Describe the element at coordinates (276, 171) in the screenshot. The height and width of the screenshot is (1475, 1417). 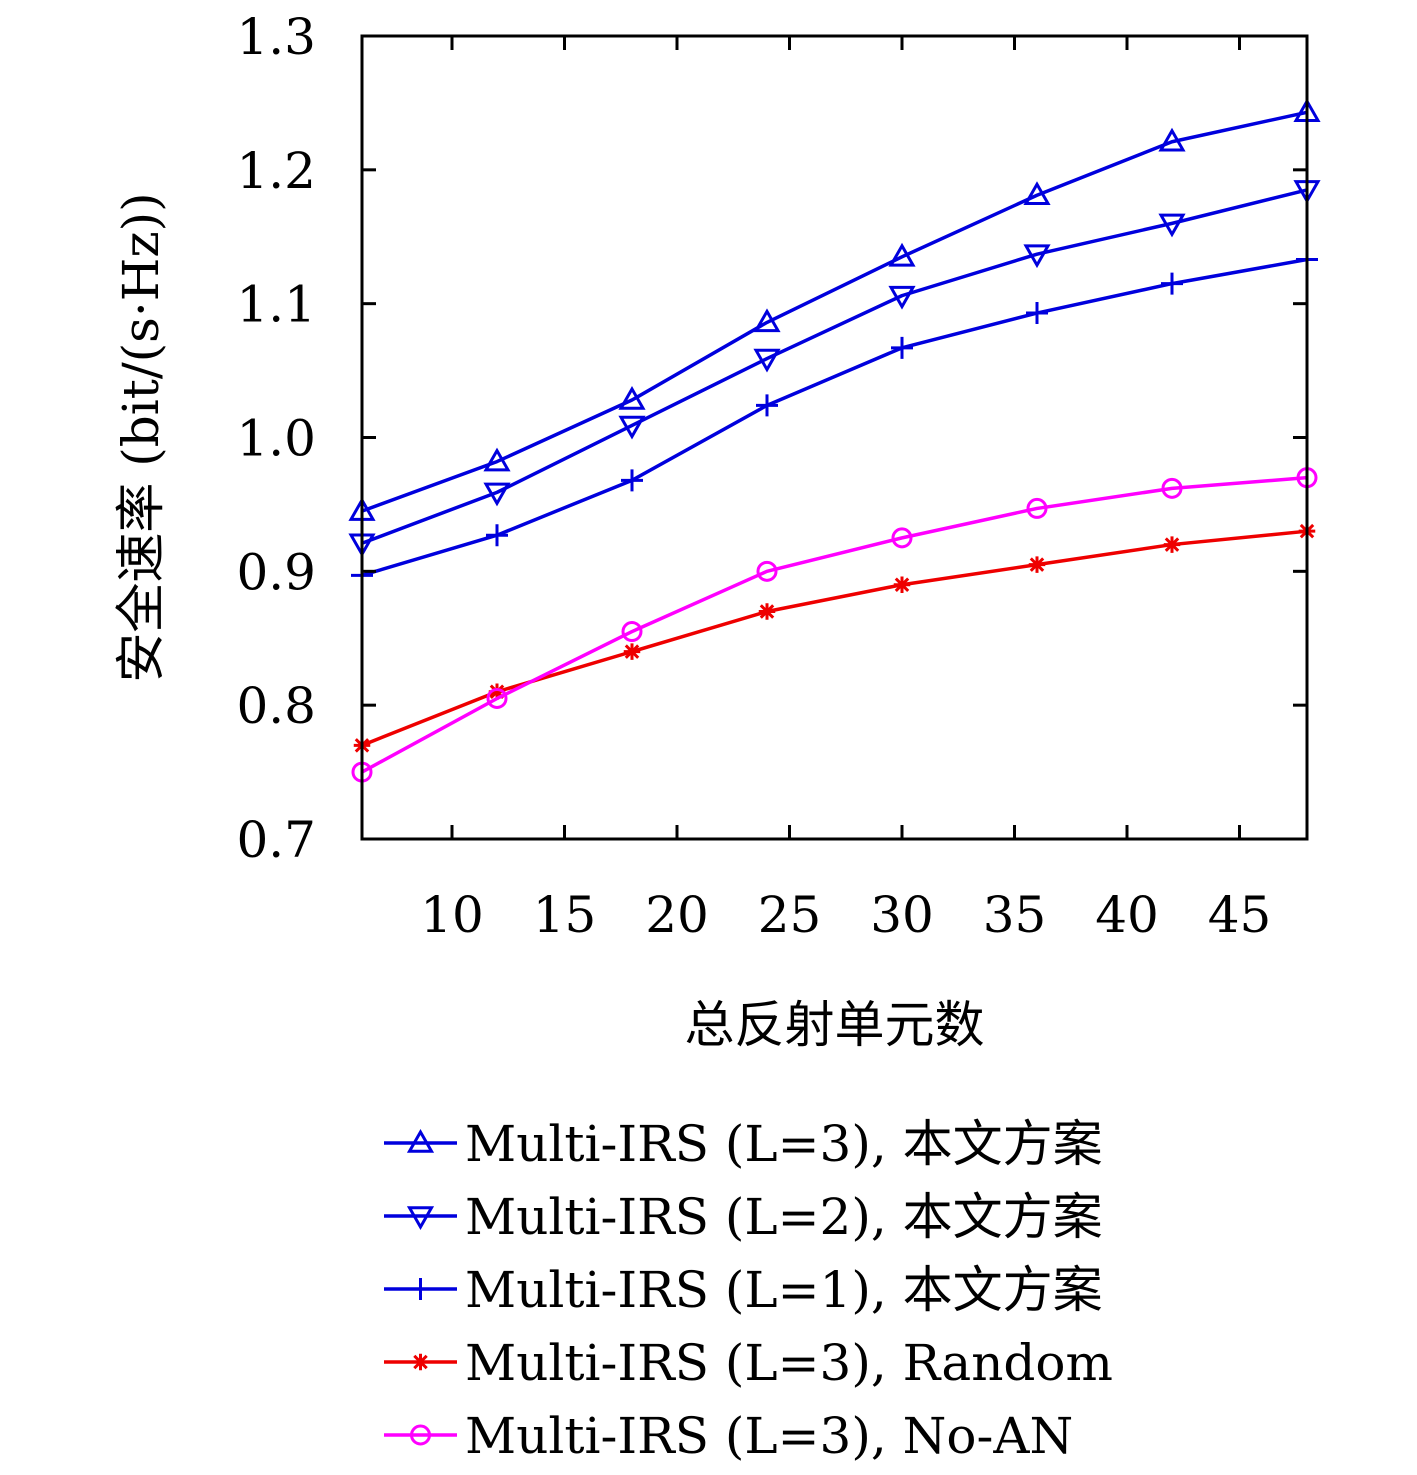
I see `y-tick-label: 1.2` at that location.